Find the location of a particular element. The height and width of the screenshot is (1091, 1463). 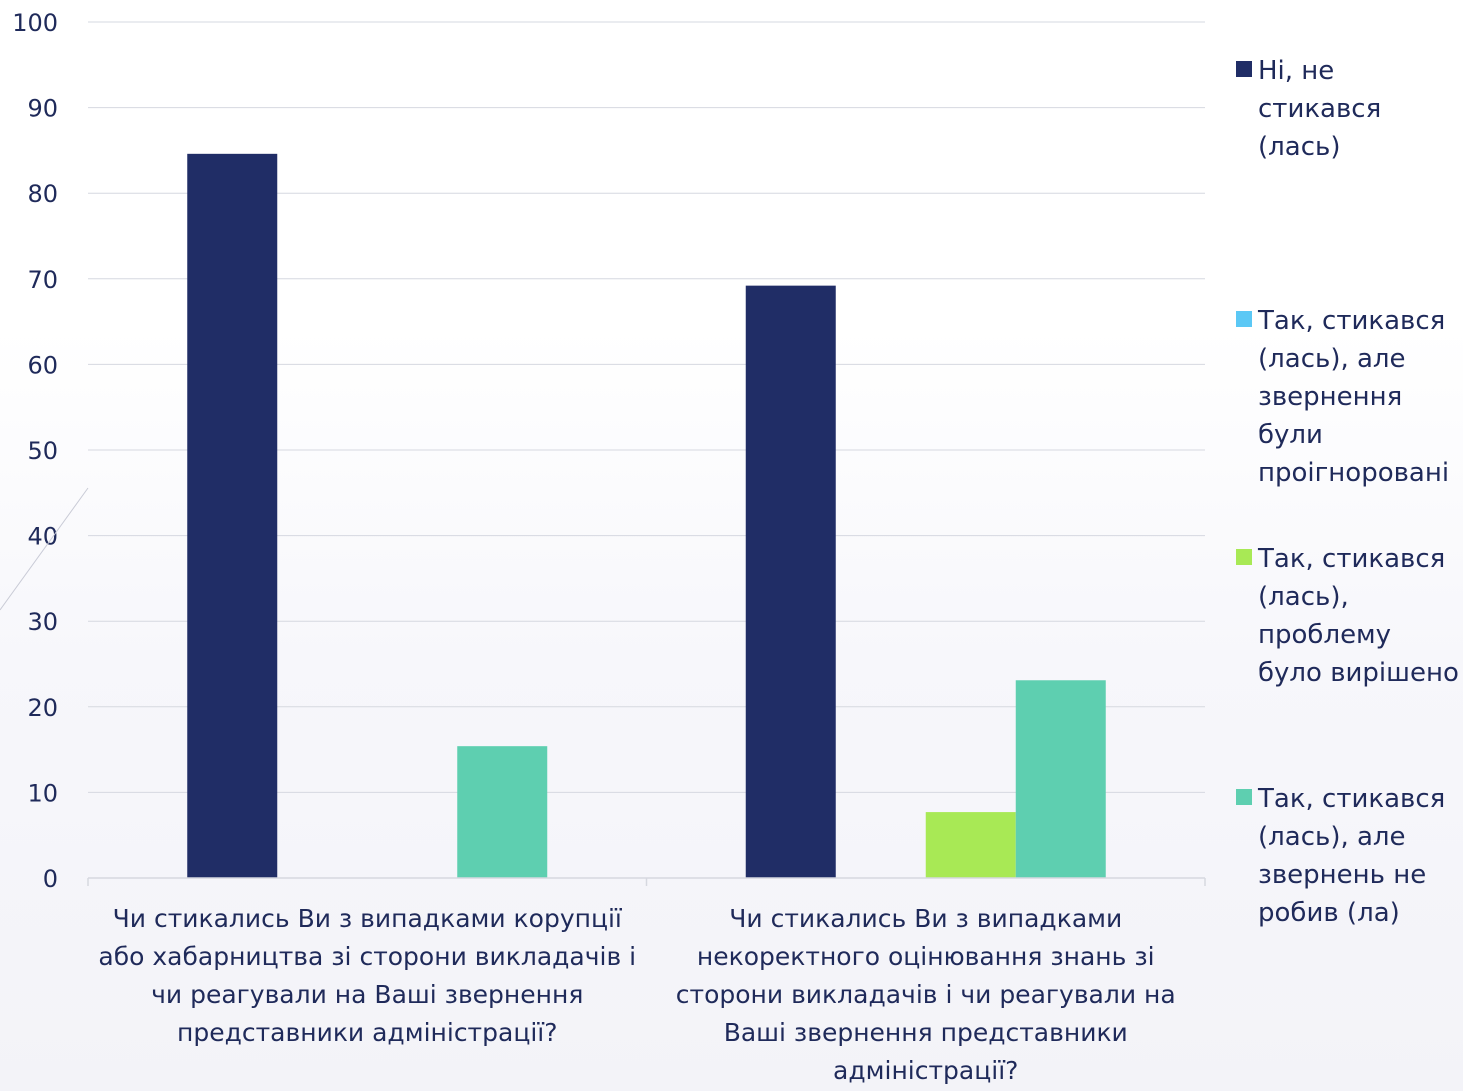

y-tick-label: 100 is located at coordinates (35, 23).